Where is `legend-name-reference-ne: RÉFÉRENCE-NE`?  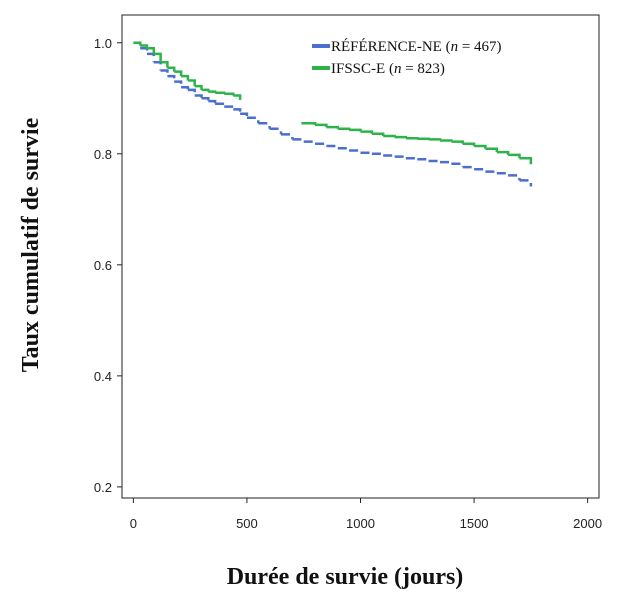 legend-name-reference-ne: RÉFÉRENCE-NE is located at coordinates (386, 46).